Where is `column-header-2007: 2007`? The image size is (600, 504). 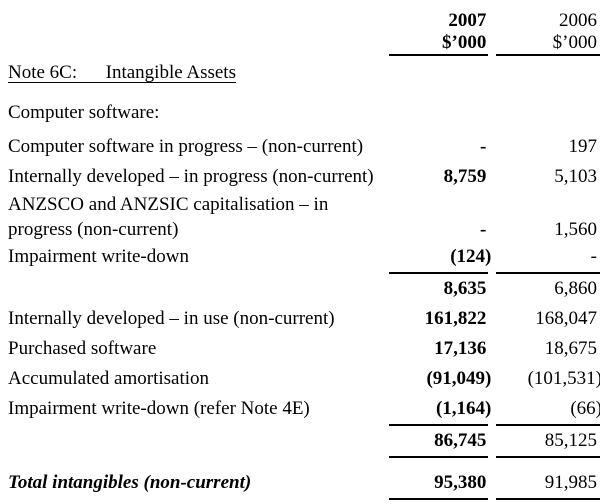
column-header-2007: 2007 is located at coordinates (467, 20).